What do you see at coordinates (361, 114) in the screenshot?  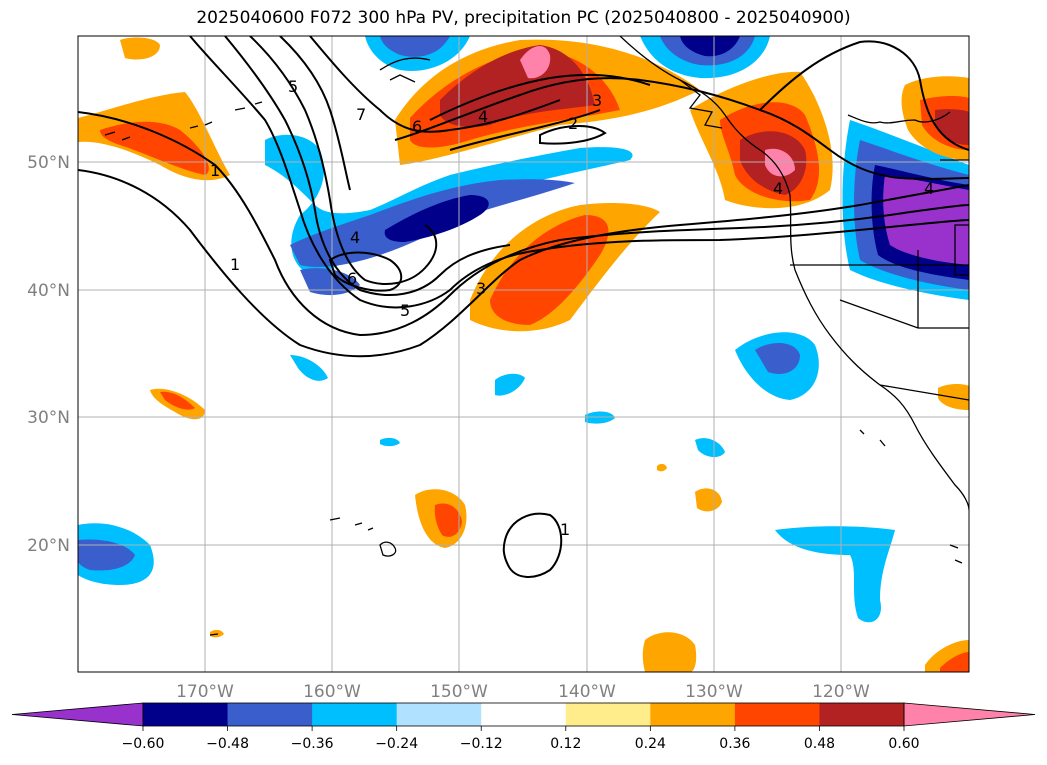 I see `contour-label: 7` at bounding box center [361, 114].